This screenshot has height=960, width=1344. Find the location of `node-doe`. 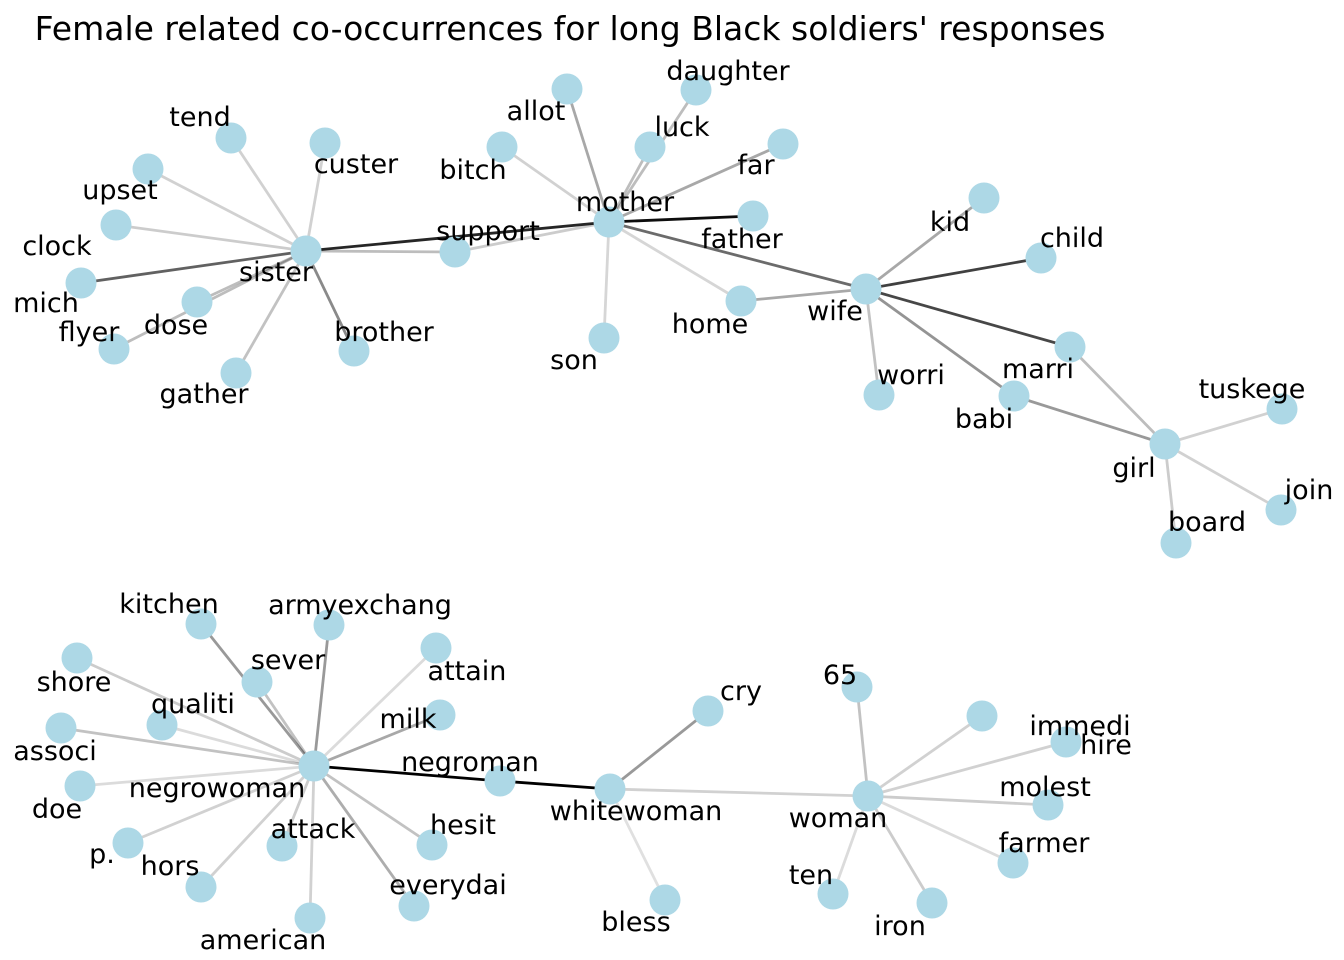

node-doe is located at coordinates (80, 786).